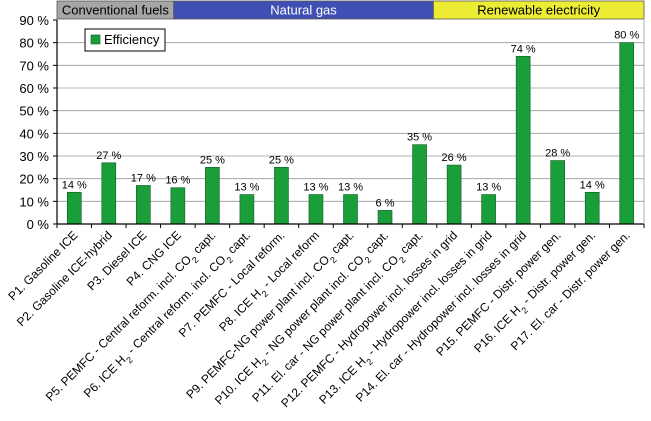  Describe the element at coordinates (34, 88) in the screenshot. I see `y-tick-label: 60 %` at that location.